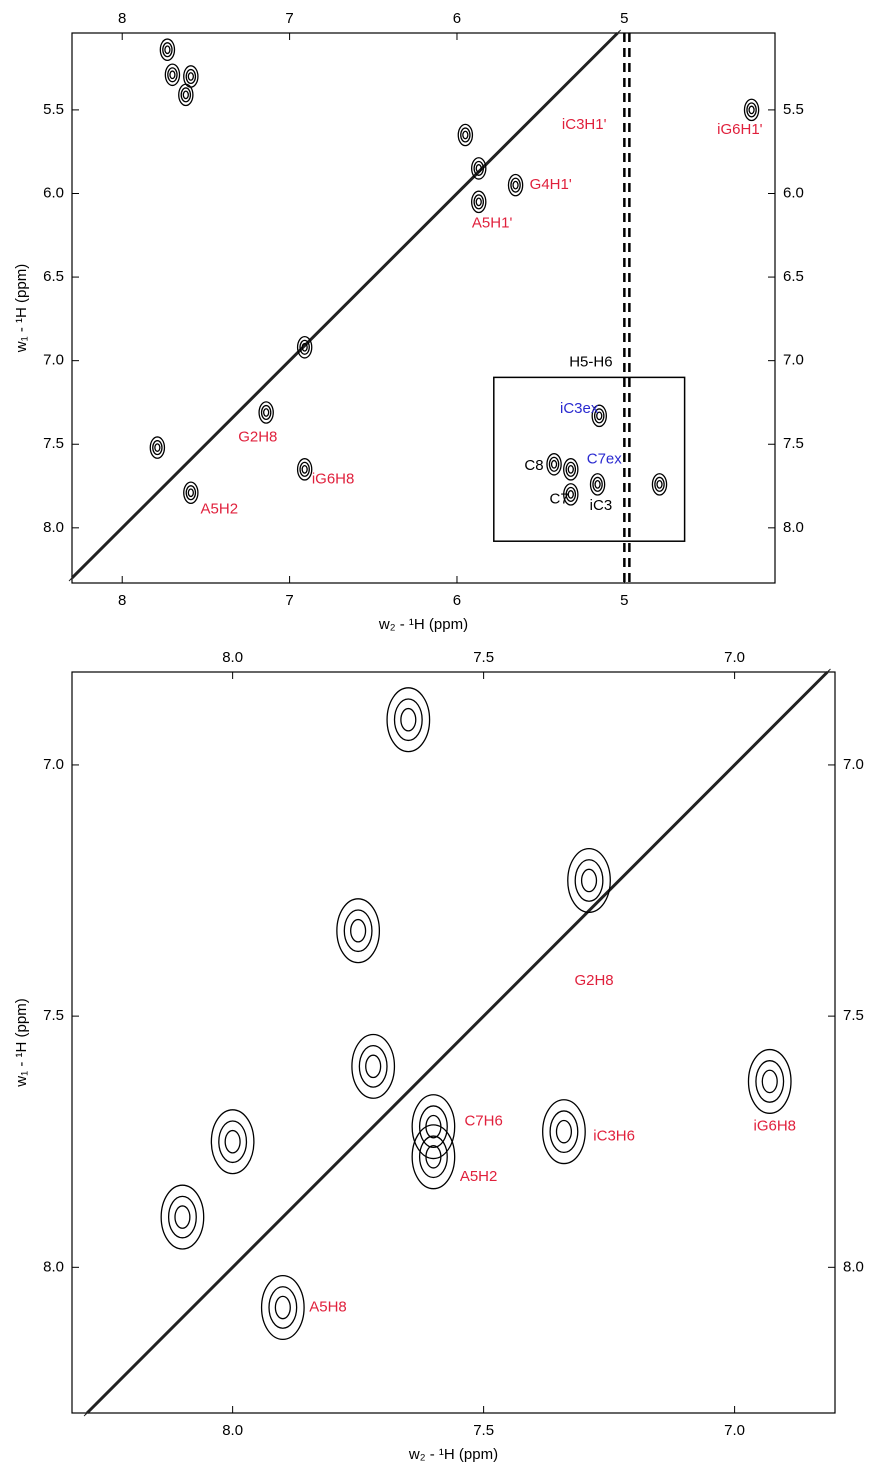 This screenshot has width=872, height=1479. What do you see at coordinates (289, 18) in the screenshot?
I see `x-tick-label: 7` at bounding box center [289, 18].